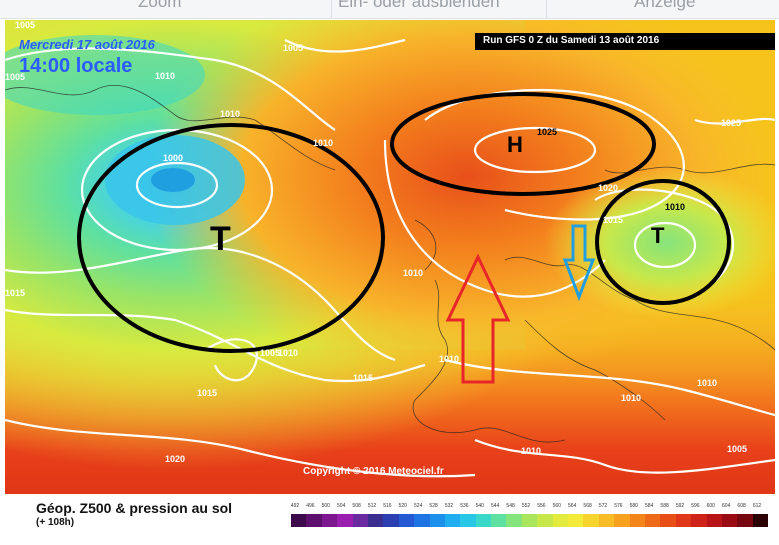  I want to click on scale-tick-label: 592, so click(680, 506).